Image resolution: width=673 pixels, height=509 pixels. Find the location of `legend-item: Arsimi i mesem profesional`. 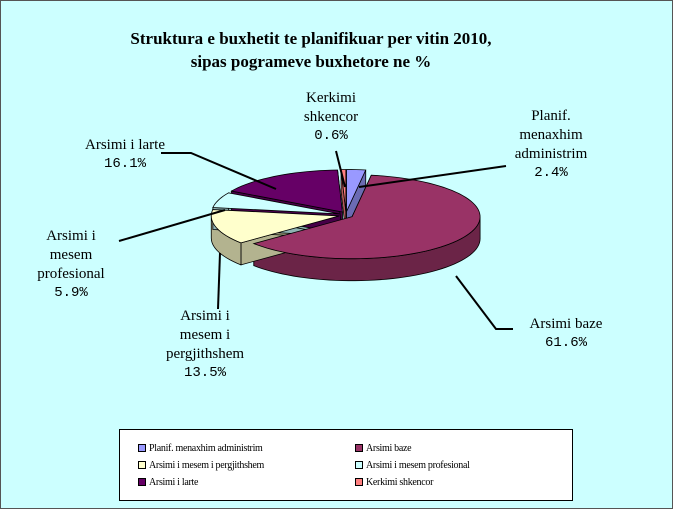

legend-item: Arsimi i mesem profesional is located at coordinates (463, 465).